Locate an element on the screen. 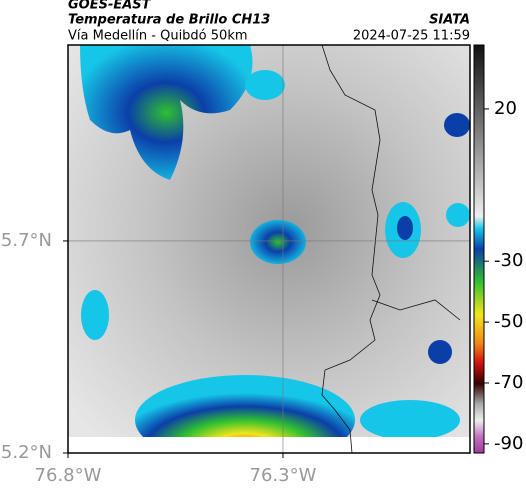 This screenshot has height=491, width=526. colorbar is located at coordinates (479, 249).